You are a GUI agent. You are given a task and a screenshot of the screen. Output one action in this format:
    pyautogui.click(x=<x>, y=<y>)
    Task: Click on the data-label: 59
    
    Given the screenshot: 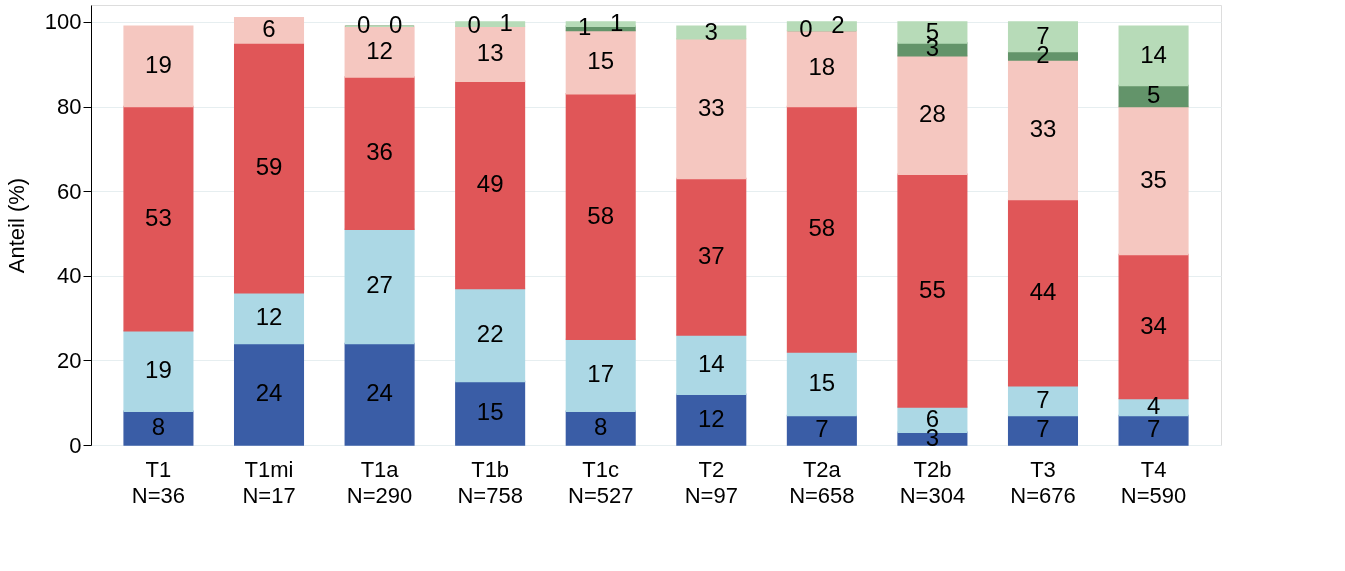 What is the action you would take?
    pyautogui.click(x=269, y=166)
    